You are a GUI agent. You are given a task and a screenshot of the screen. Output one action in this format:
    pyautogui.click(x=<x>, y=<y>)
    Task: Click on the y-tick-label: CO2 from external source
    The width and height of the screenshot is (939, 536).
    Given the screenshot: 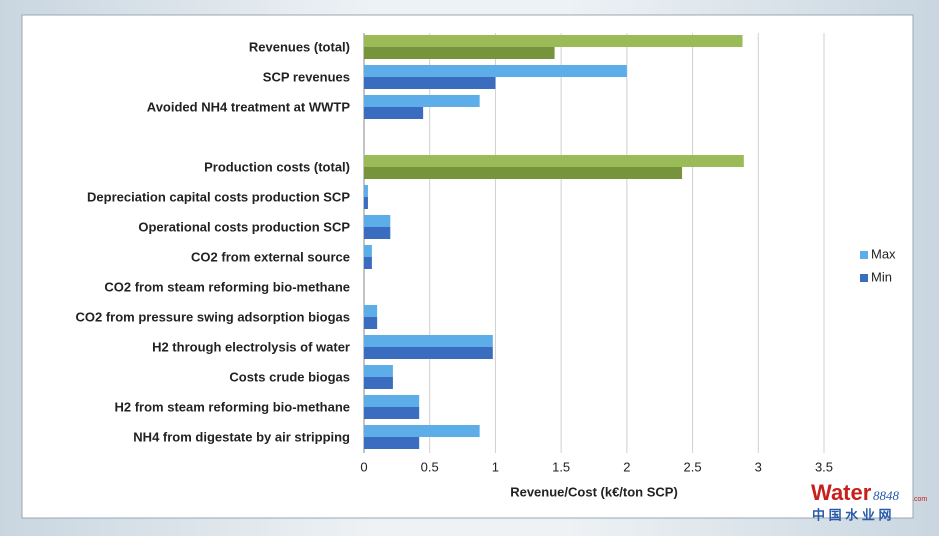 What is the action you would take?
    pyautogui.click(x=270, y=256)
    